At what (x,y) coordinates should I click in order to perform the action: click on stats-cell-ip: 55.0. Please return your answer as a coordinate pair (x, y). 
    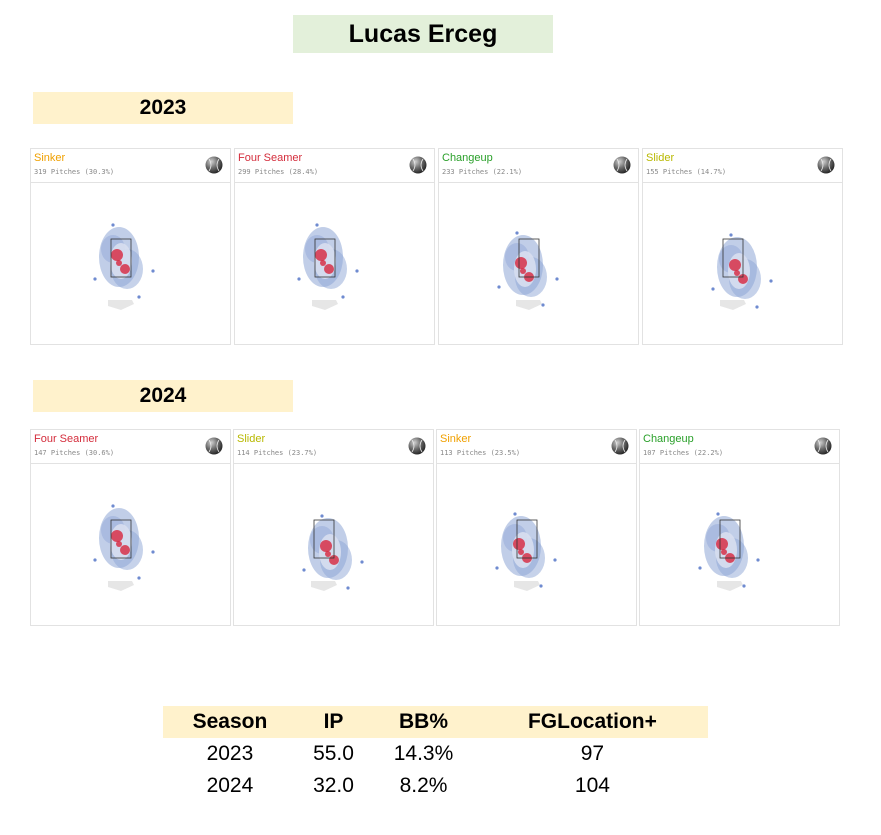
    Looking at the image, I should click on (333, 753).